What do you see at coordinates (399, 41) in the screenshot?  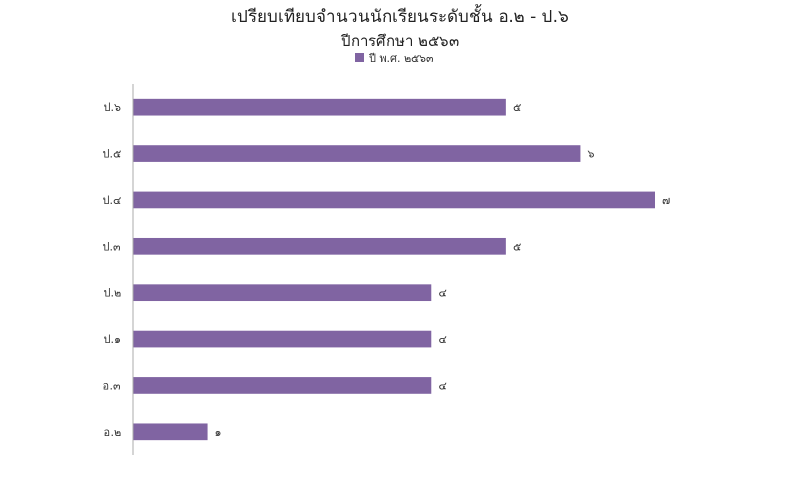 I see `chart-subtitle: ปีการศึกษา ๒๕๖๓` at bounding box center [399, 41].